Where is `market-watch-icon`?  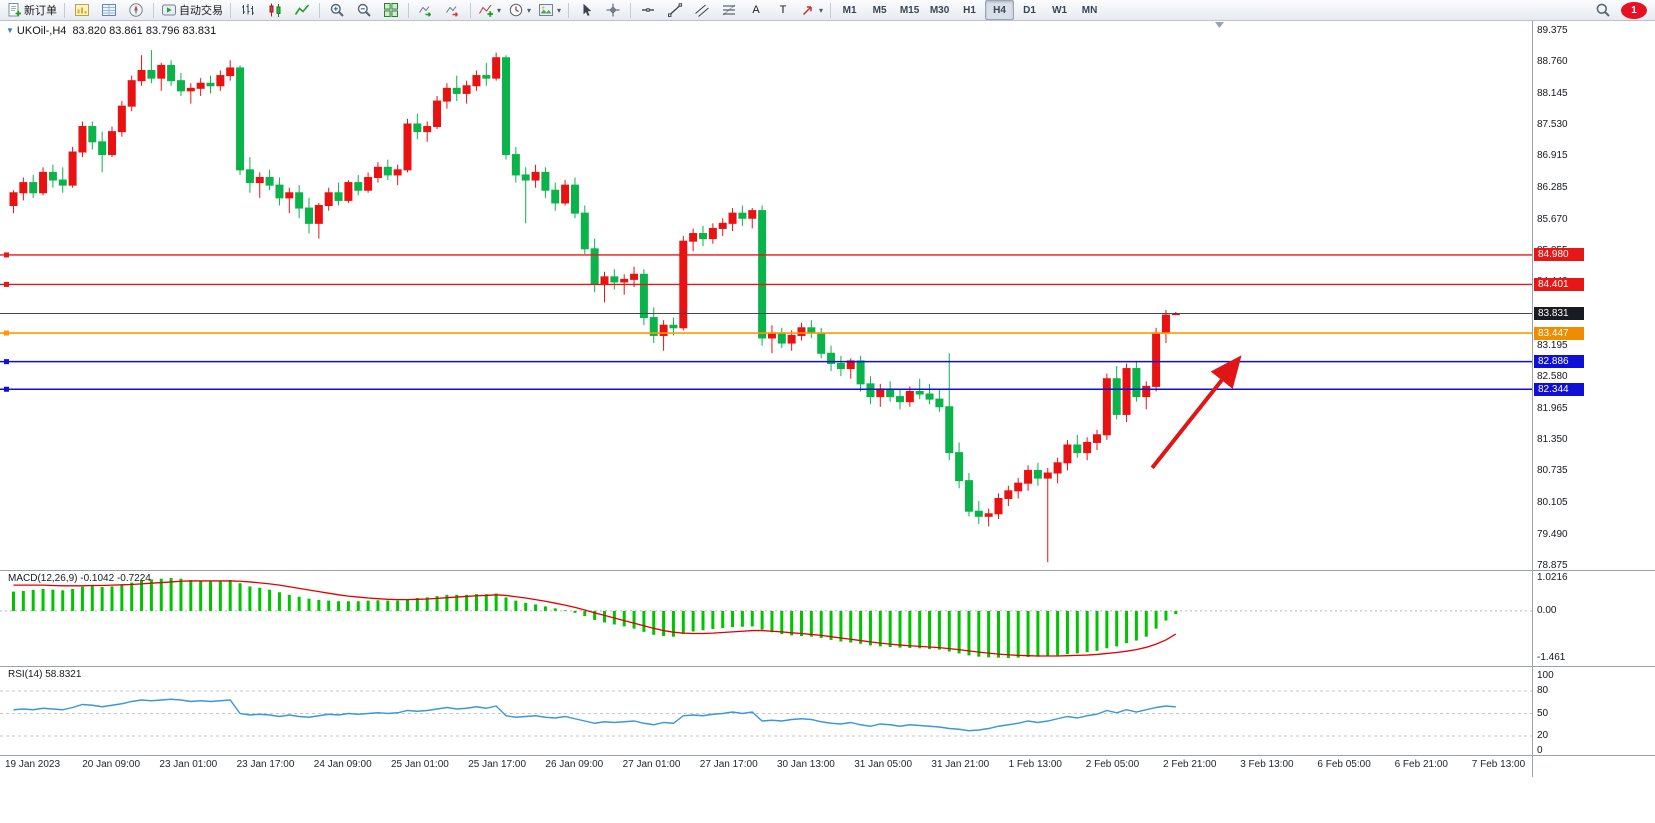
market-watch-icon is located at coordinates (82, 10).